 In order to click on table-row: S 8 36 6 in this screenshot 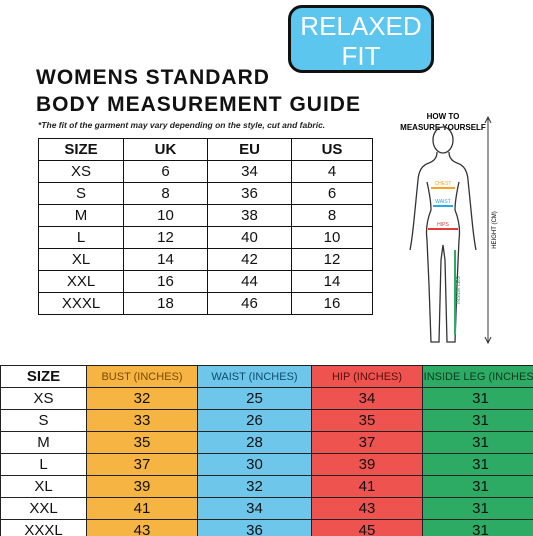, I will do `click(205, 193)`.